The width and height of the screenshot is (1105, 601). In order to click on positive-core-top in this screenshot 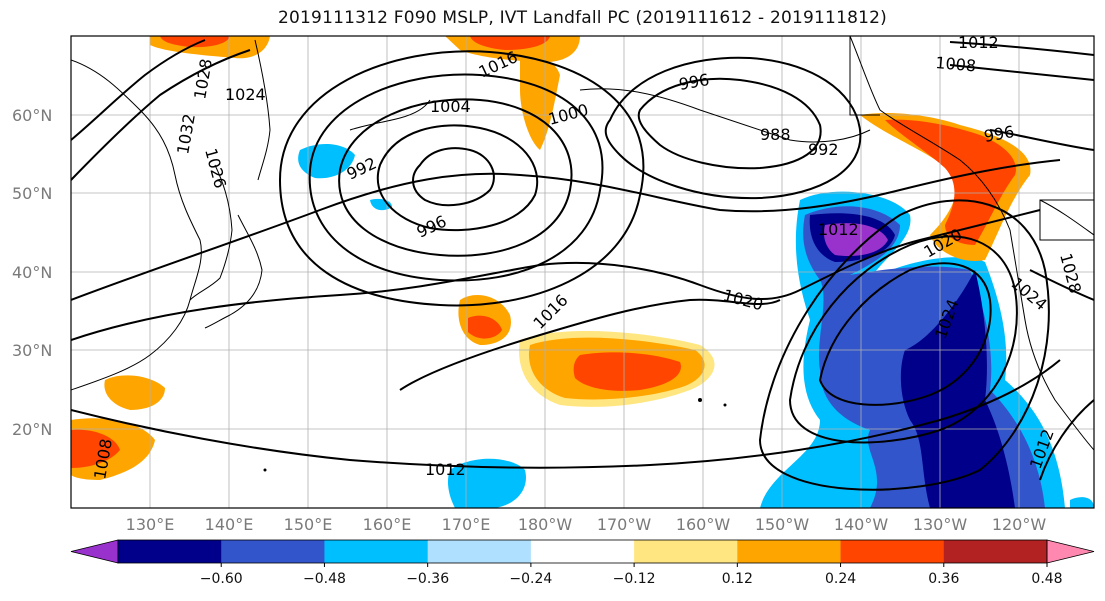, I will do `click(510, 43)`.